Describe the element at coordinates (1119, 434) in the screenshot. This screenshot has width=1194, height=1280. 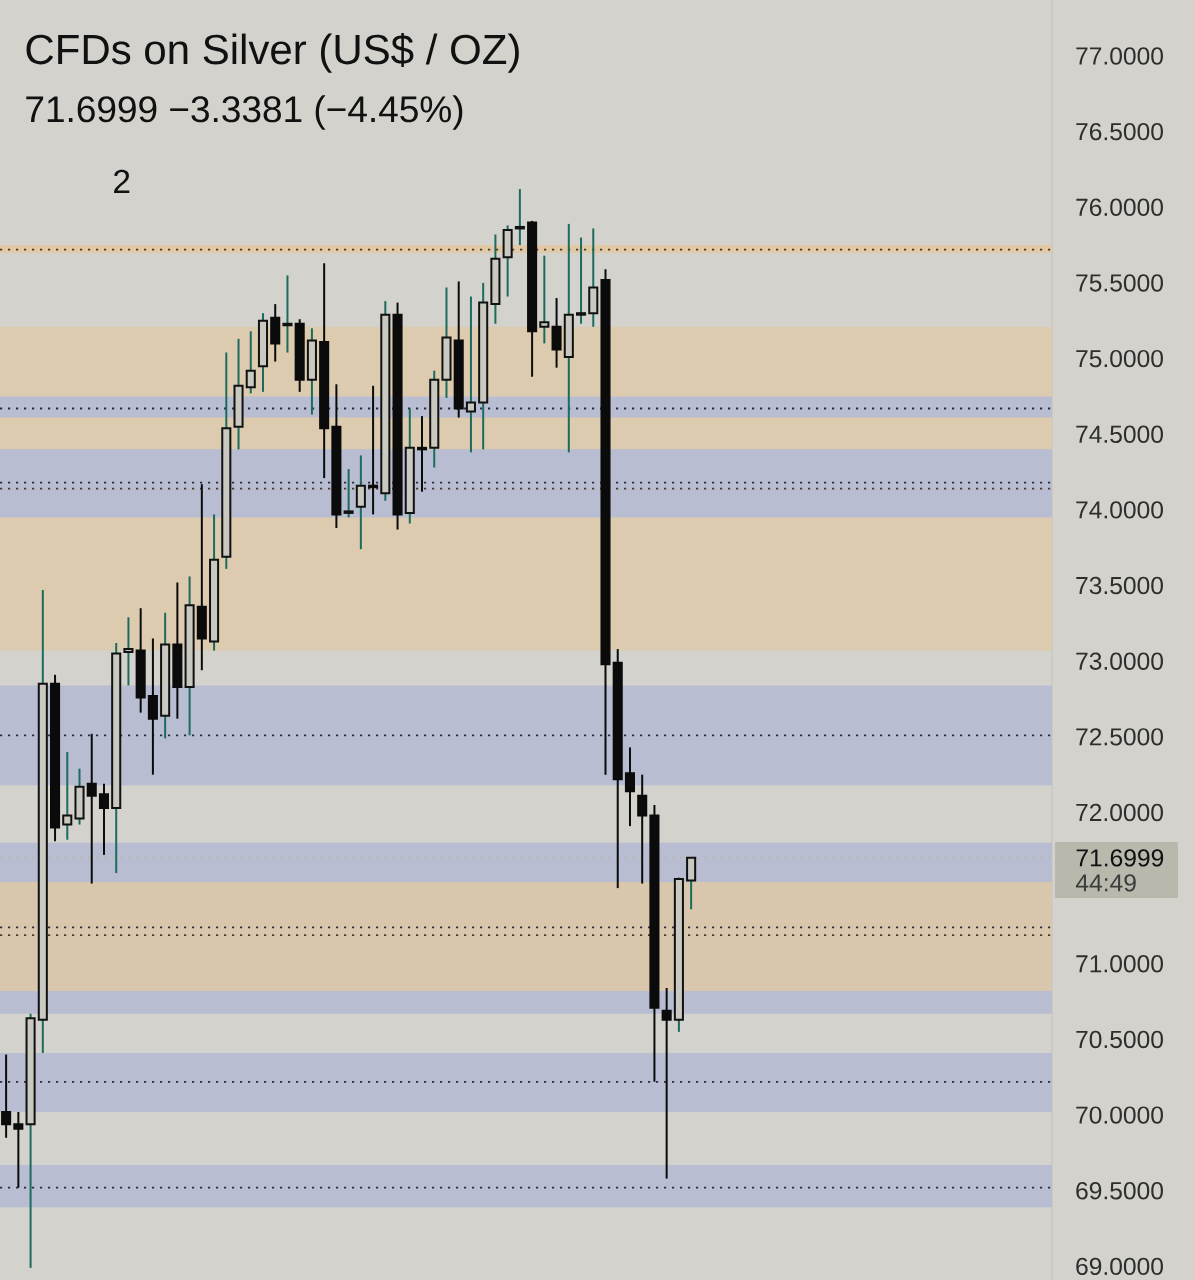
I see `y-tick-label: 74.5000` at that location.